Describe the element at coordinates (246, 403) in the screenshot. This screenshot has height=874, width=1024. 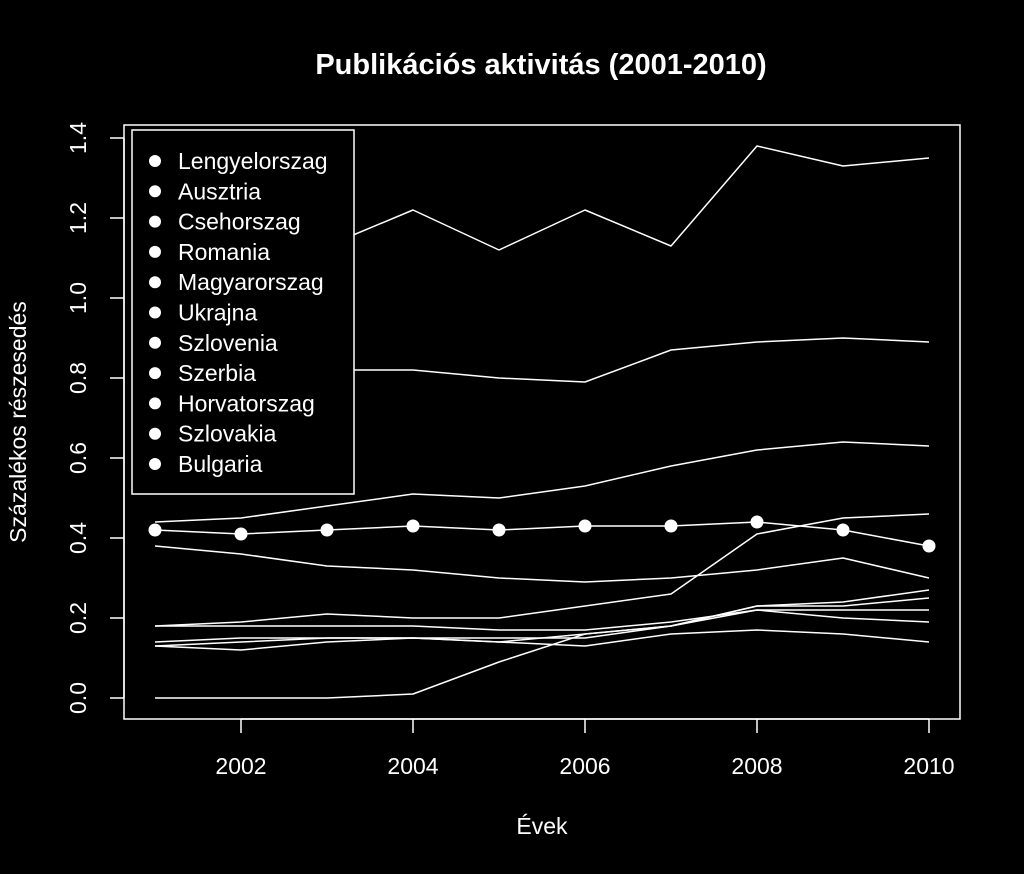
I see `legend-entry-label: Horvatorszag` at that location.